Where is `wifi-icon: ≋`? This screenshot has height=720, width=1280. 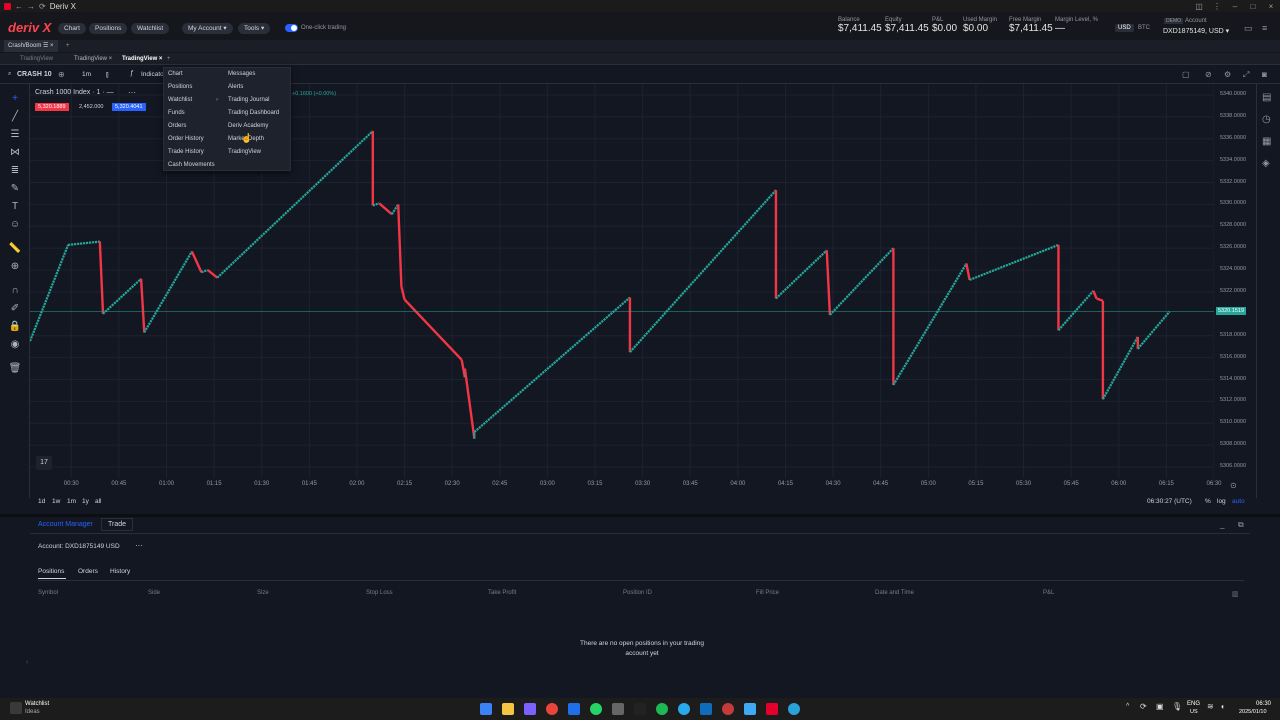 wifi-icon: ≋ is located at coordinates (1210, 706).